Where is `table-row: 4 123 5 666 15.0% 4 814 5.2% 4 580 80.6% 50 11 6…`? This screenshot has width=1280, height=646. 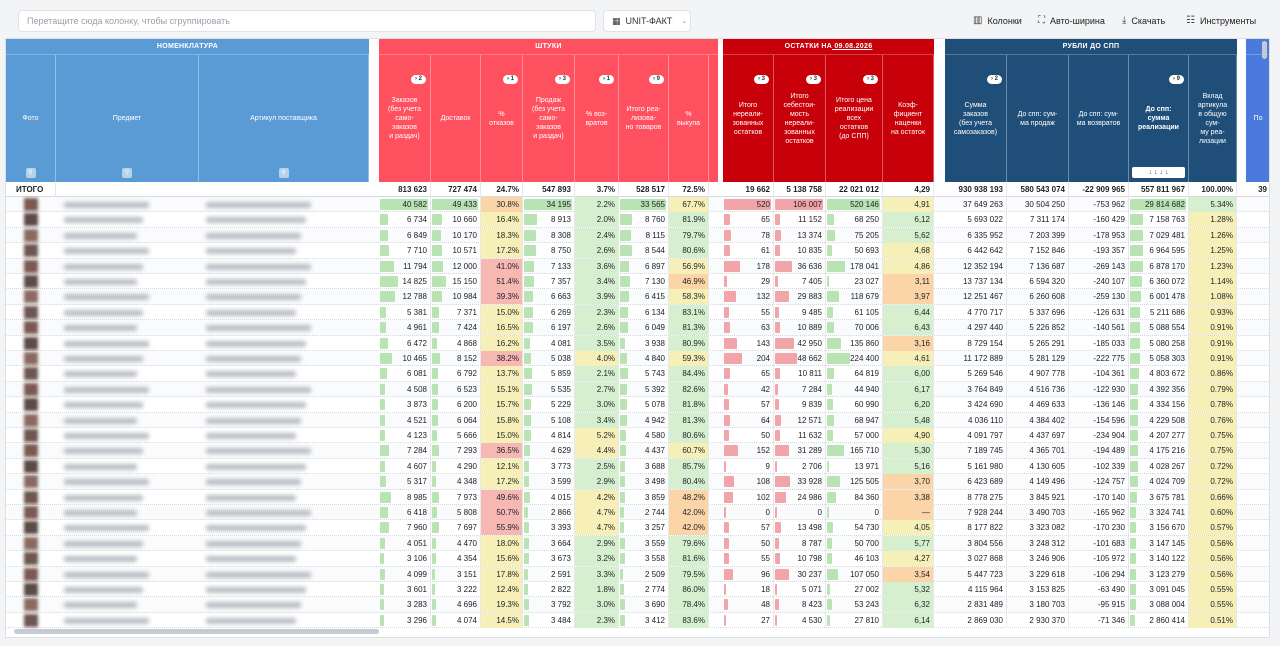 table-row: 4 123 5 666 15.0% 4 814 5.2% 4 580 80.6% 50 11 6… is located at coordinates (637, 436).